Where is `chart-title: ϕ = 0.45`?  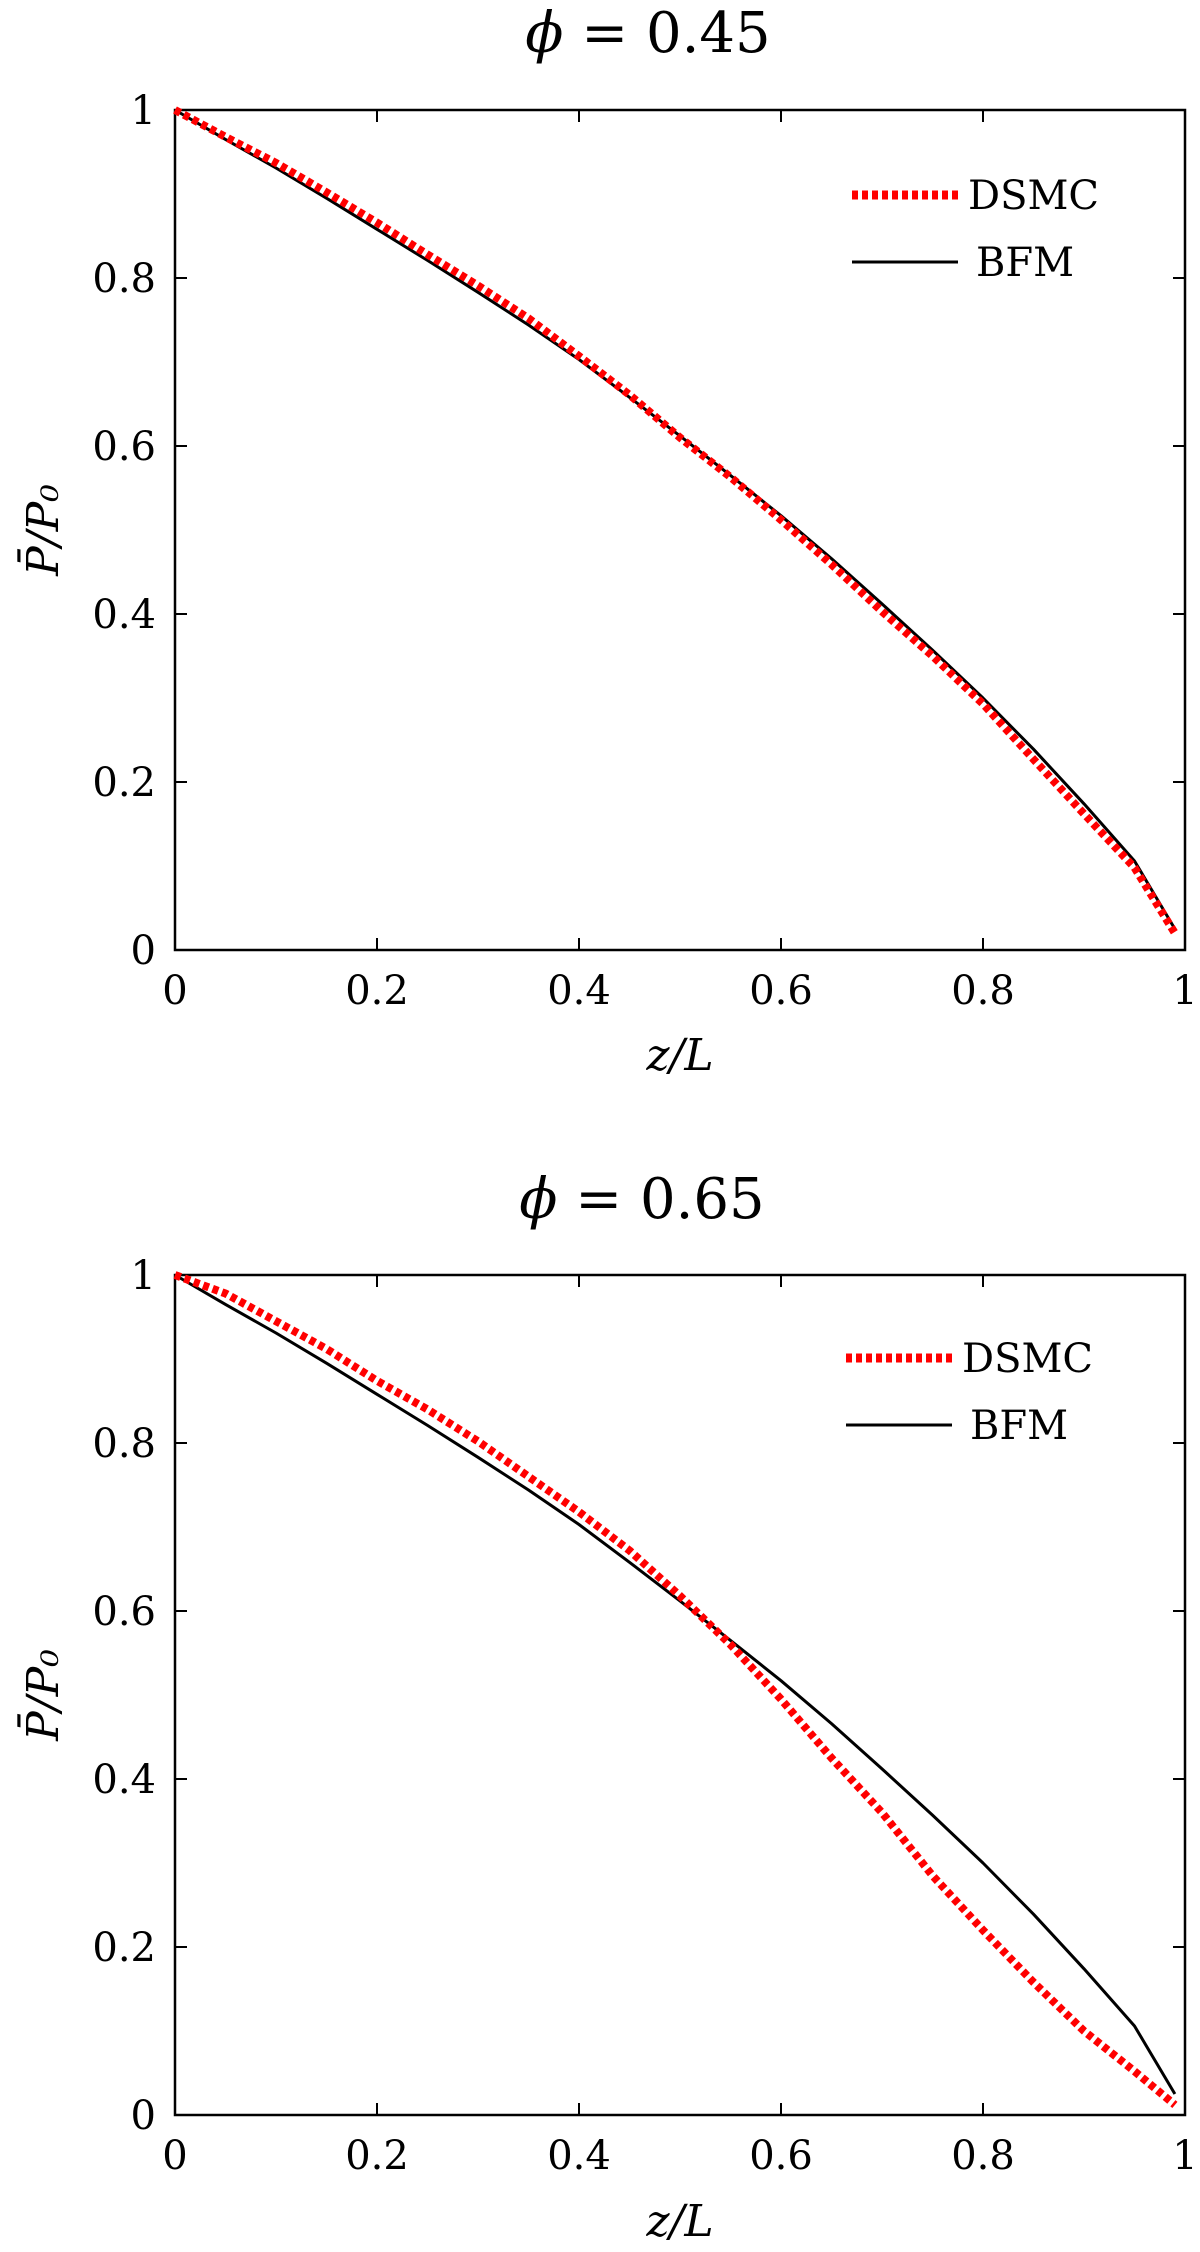
chart-title: ϕ = 0.45 is located at coordinates (647, 33).